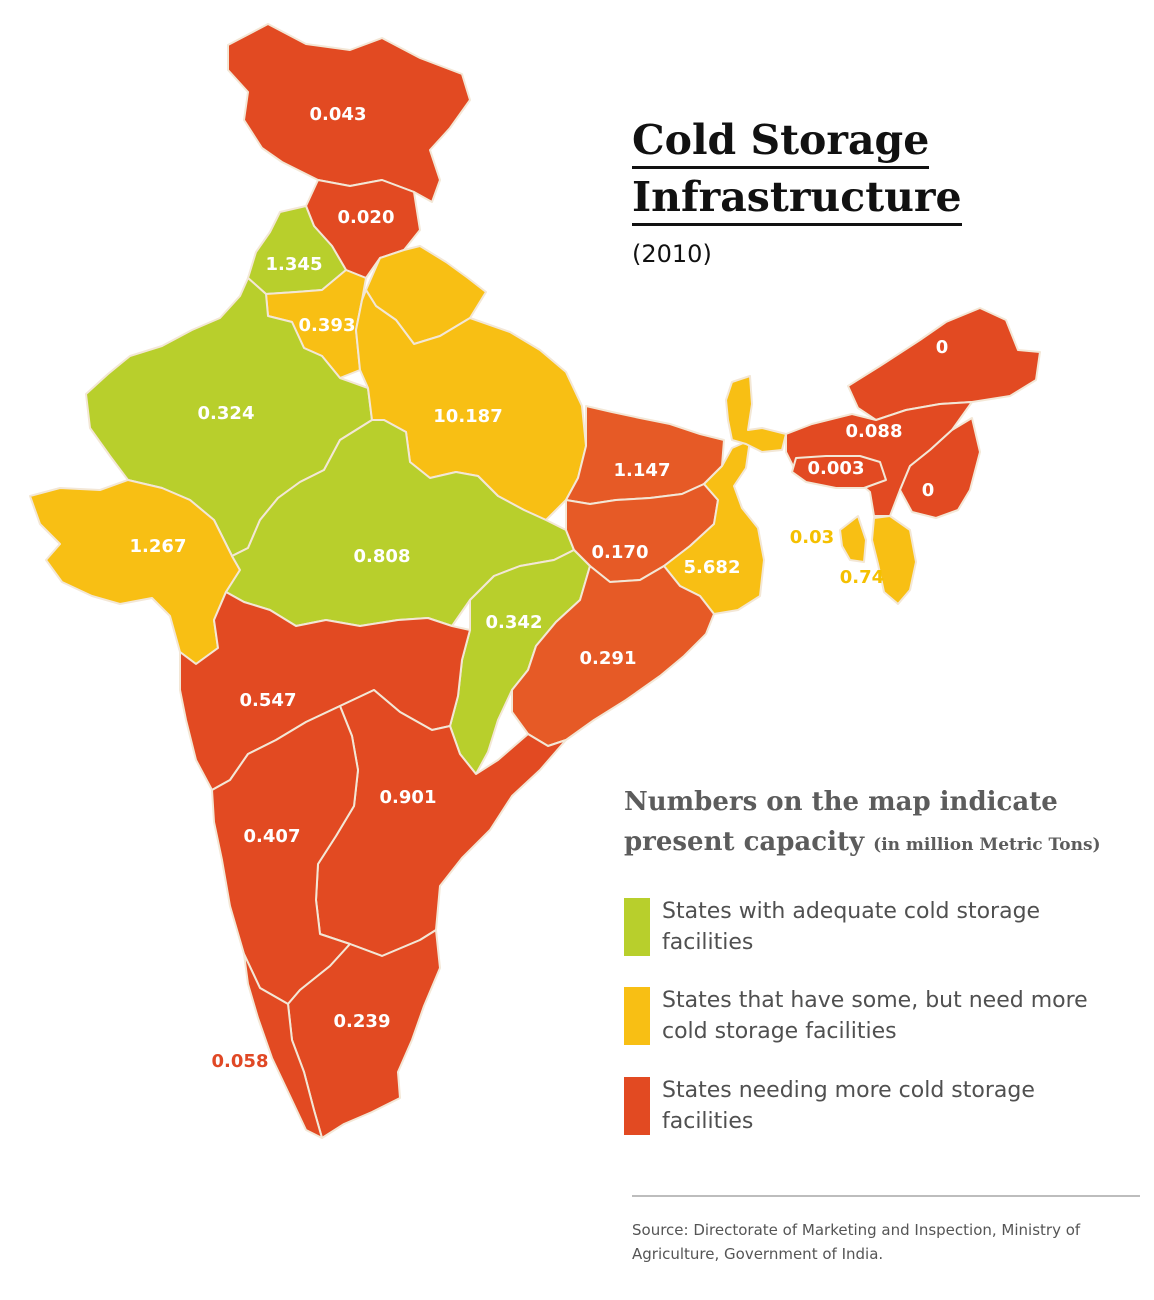 This screenshot has height=1300, width=1154. Describe the element at coordinates (672, 254) in the screenshot. I see `map-year: (2010)` at that location.